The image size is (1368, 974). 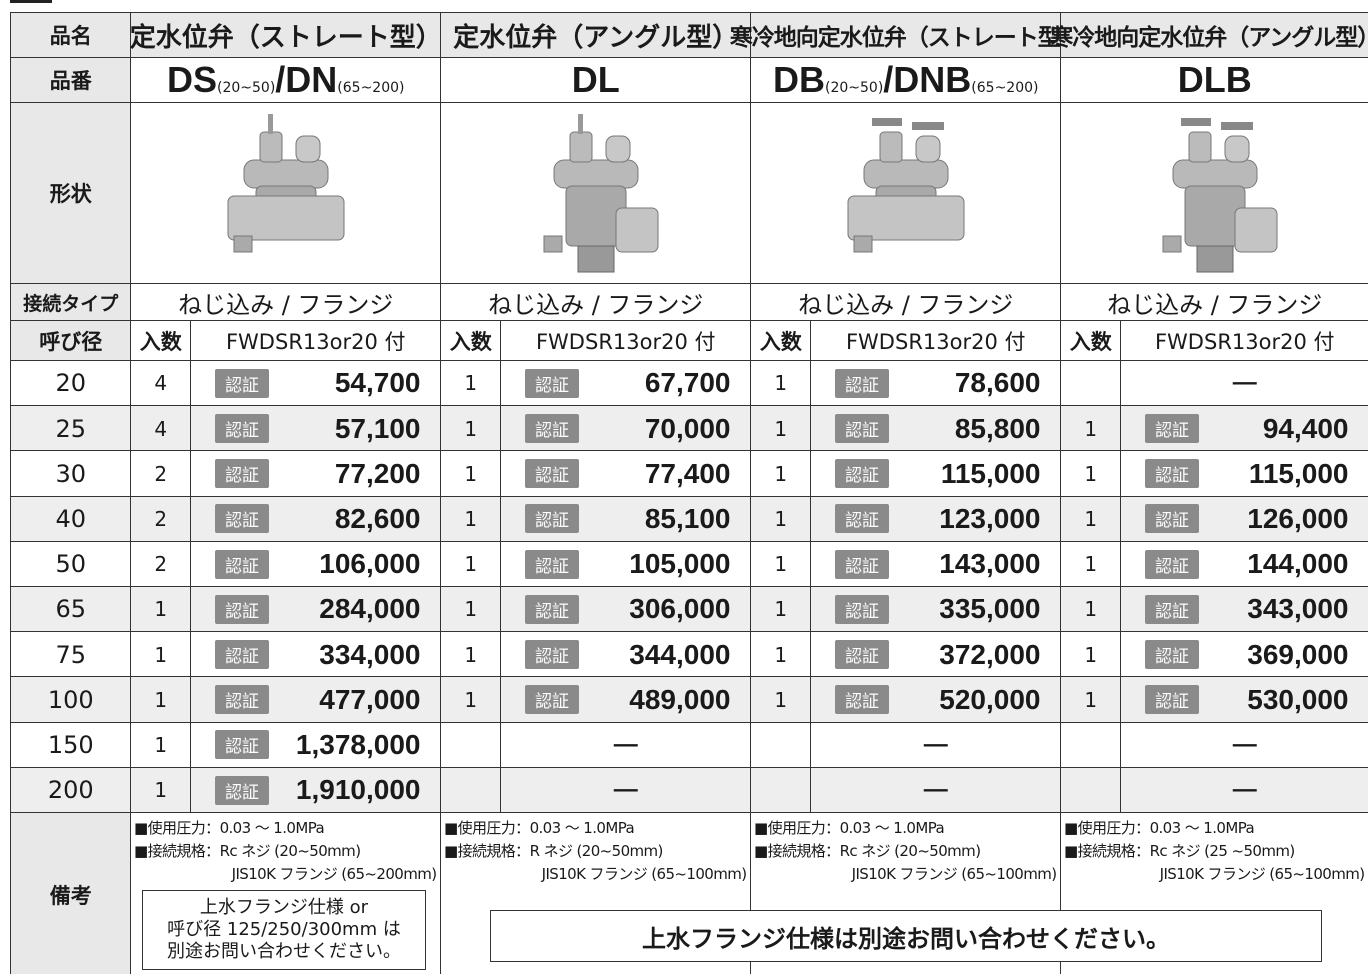 I want to click on price: 123,000, so click(x=990, y=518).